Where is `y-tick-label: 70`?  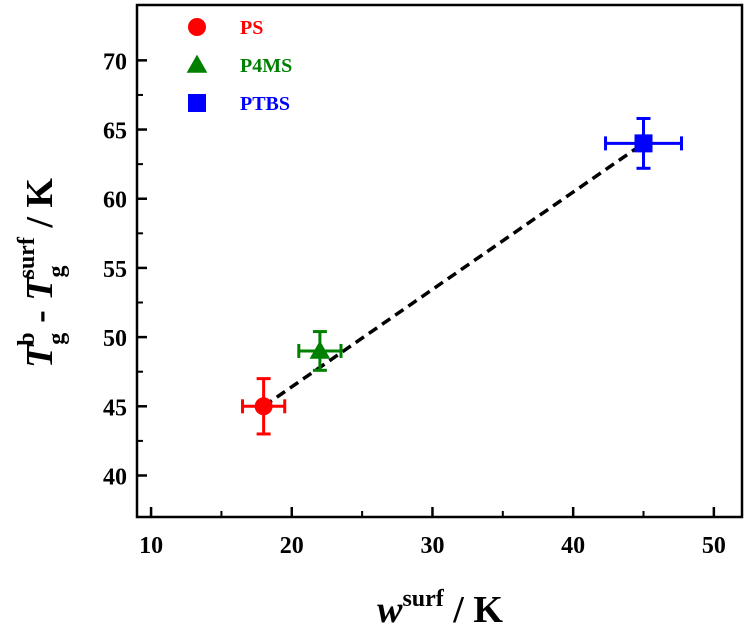
y-tick-label: 70 is located at coordinates (115, 62).